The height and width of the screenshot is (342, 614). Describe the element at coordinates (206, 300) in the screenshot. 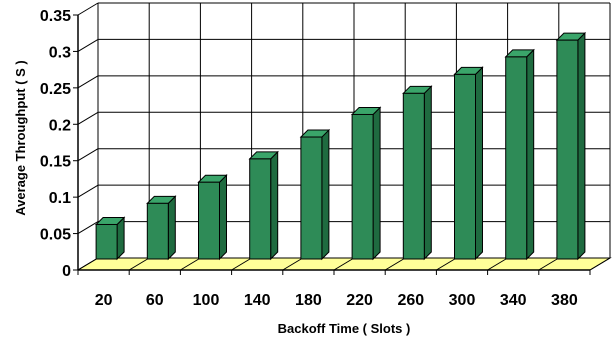

I see `x-tick-label: 100` at that location.